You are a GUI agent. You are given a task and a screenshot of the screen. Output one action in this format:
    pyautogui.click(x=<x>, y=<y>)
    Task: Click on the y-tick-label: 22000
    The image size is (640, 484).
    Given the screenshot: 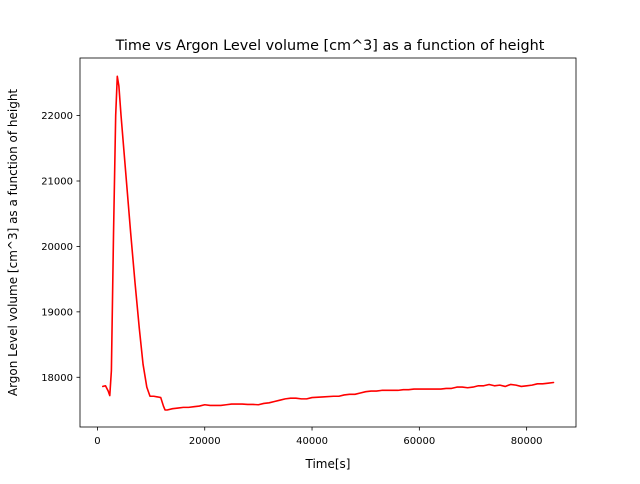 What is the action you would take?
    pyautogui.click(x=57, y=116)
    